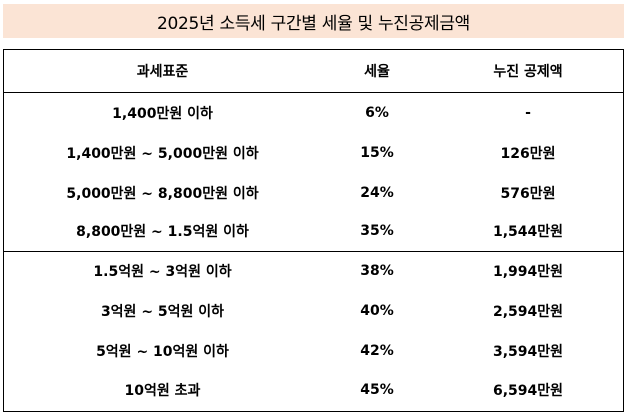 The width and height of the screenshot is (628, 416). Describe the element at coordinates (313, 311) in the screenshot. I see `table-row: 3억원 ~ 5억원 이하 40% 2,594만원` at that location.